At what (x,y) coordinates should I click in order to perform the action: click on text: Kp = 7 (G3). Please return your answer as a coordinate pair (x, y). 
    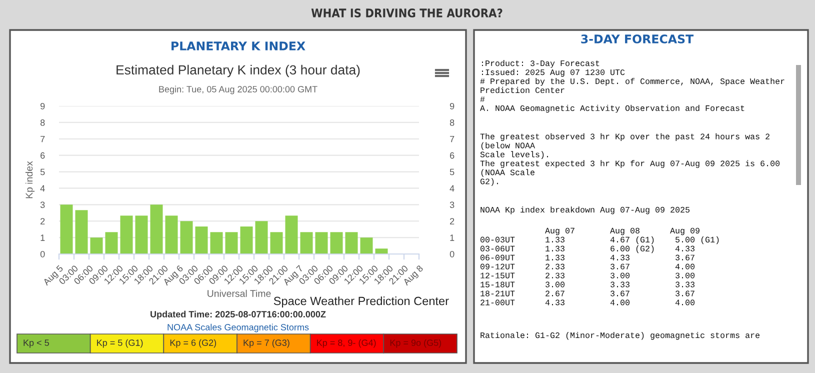
    Looking at the image, I should click on (267, 343).